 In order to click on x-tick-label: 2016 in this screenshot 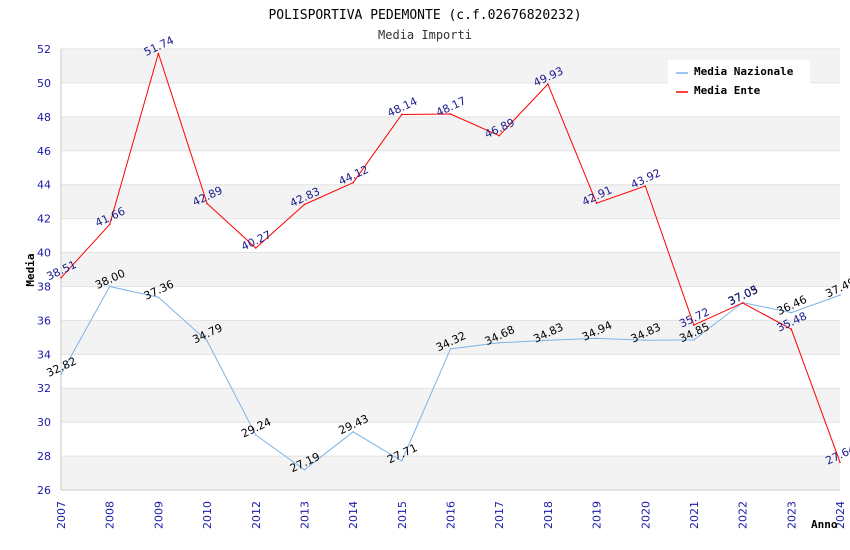, I will do `click(451, 515)`.